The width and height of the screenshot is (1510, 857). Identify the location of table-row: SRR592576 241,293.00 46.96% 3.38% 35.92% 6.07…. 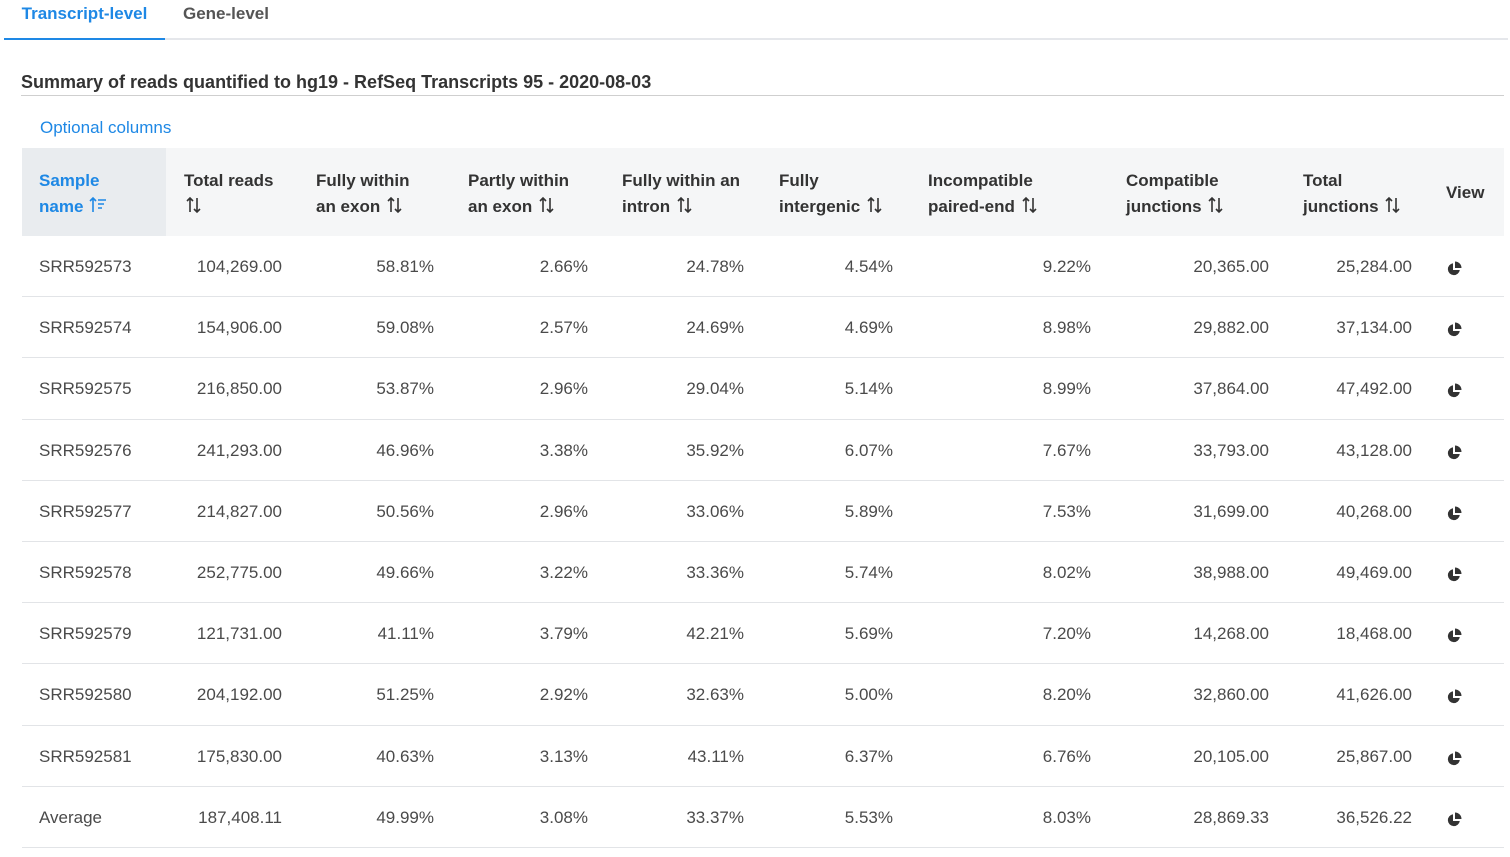
(763, 450).